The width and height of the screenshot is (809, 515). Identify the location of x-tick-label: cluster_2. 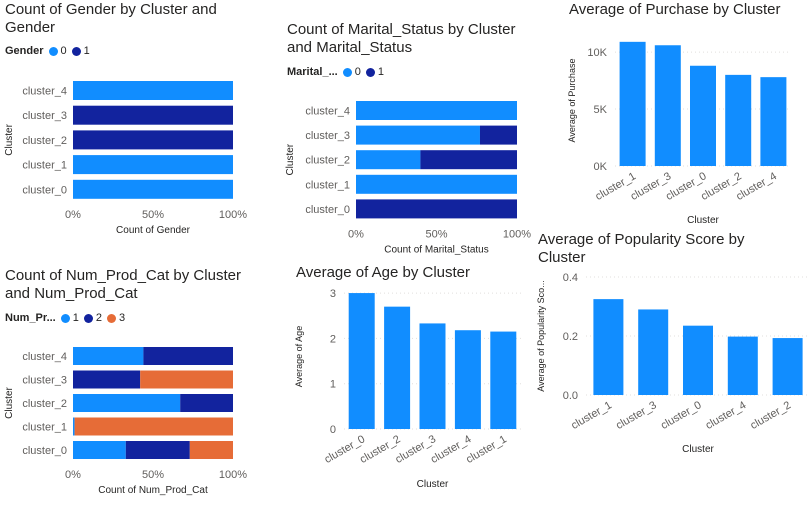
(770, 415).